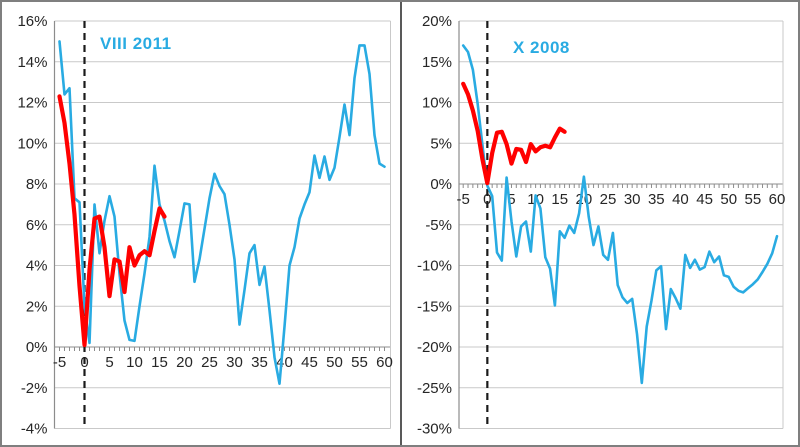 This screenshot has width=800, height=447. I want to click on x-tick-label: 0, so click(487, 199).